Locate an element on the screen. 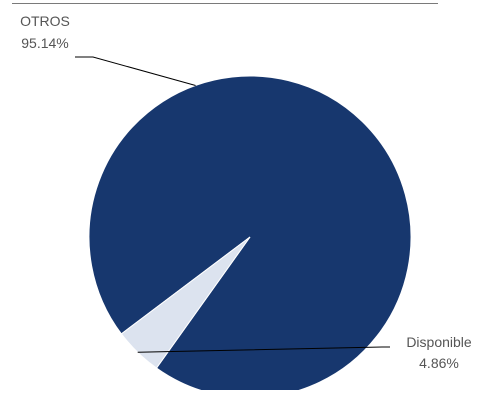 The height and width of the screenshot is (395, 483). leader-line-disponible is located at coordinates (263, 349).